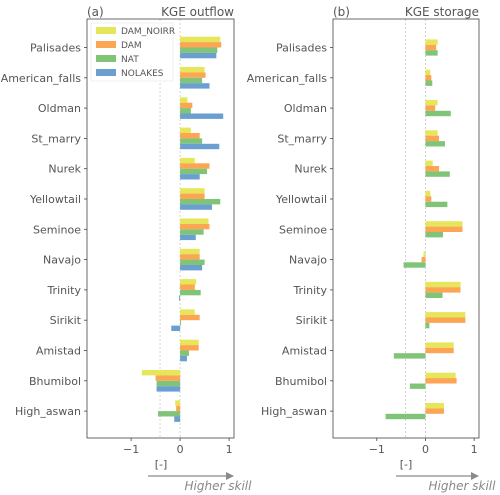  What do you see at coordinates (180, 449) in the screenshot?
I see `panel-a-x-tick-label: 0` at bounding box center [180, 449].